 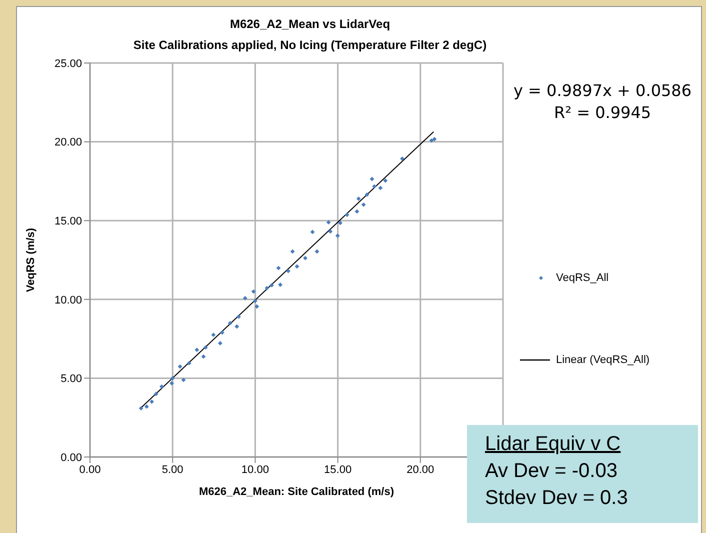 What do you see at coordinates (68, 222) in the screenshot?
I see `y-tick-label: 15.00` at bounding box center [68, 222].